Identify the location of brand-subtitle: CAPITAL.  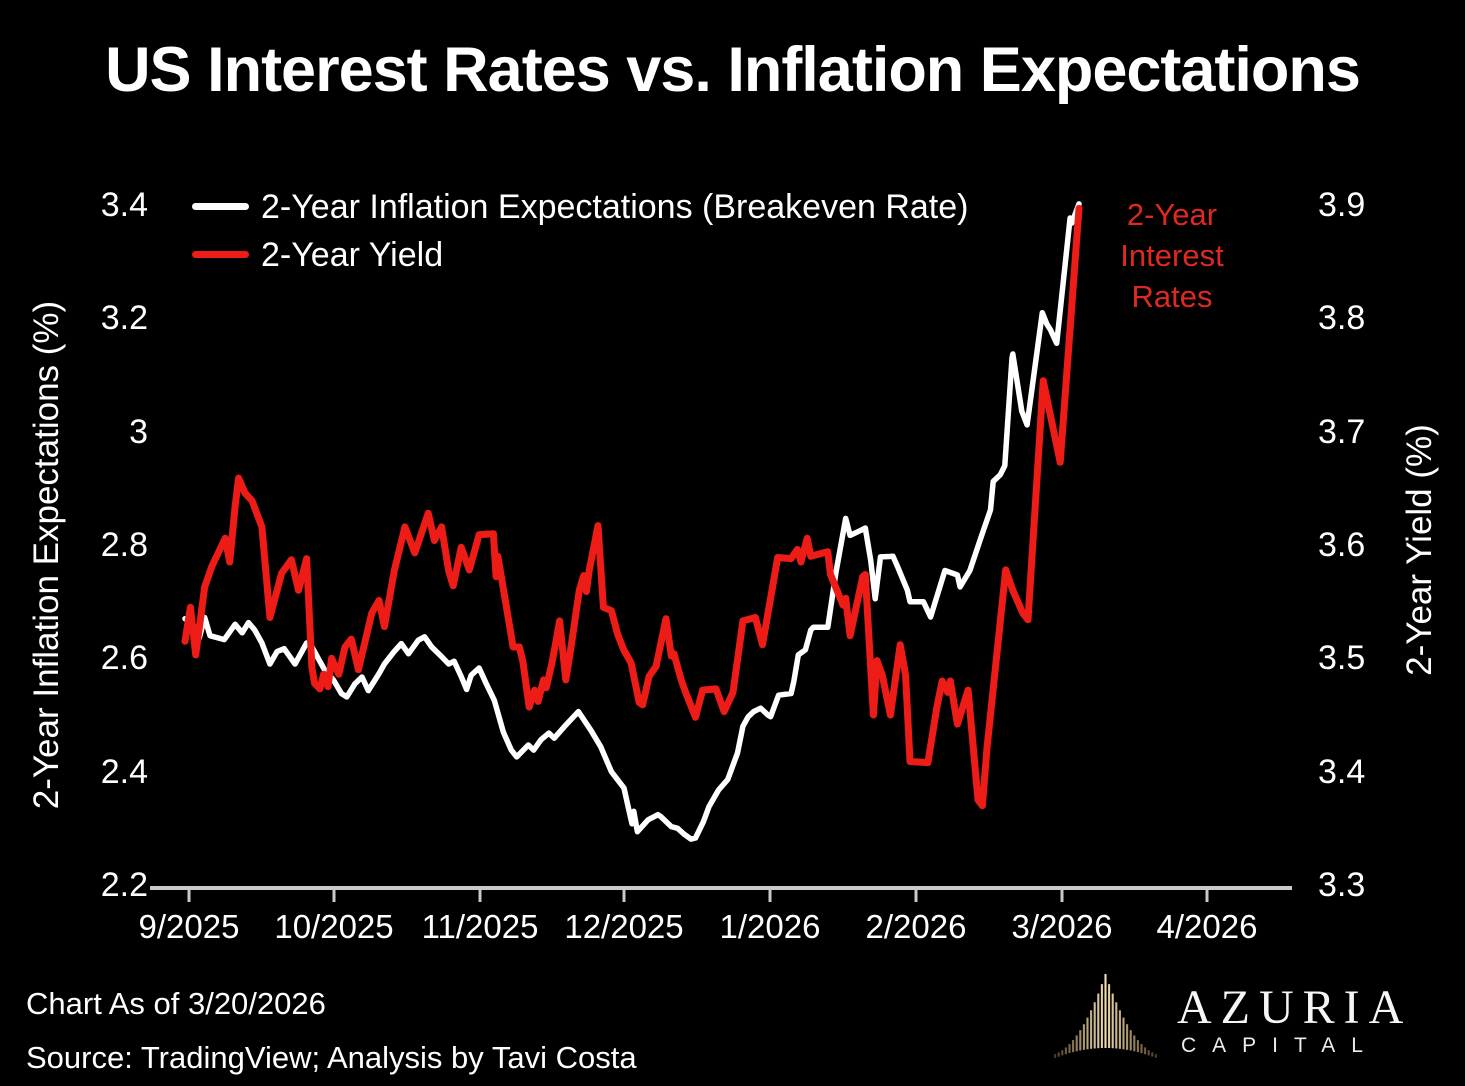
(1280, 1045).